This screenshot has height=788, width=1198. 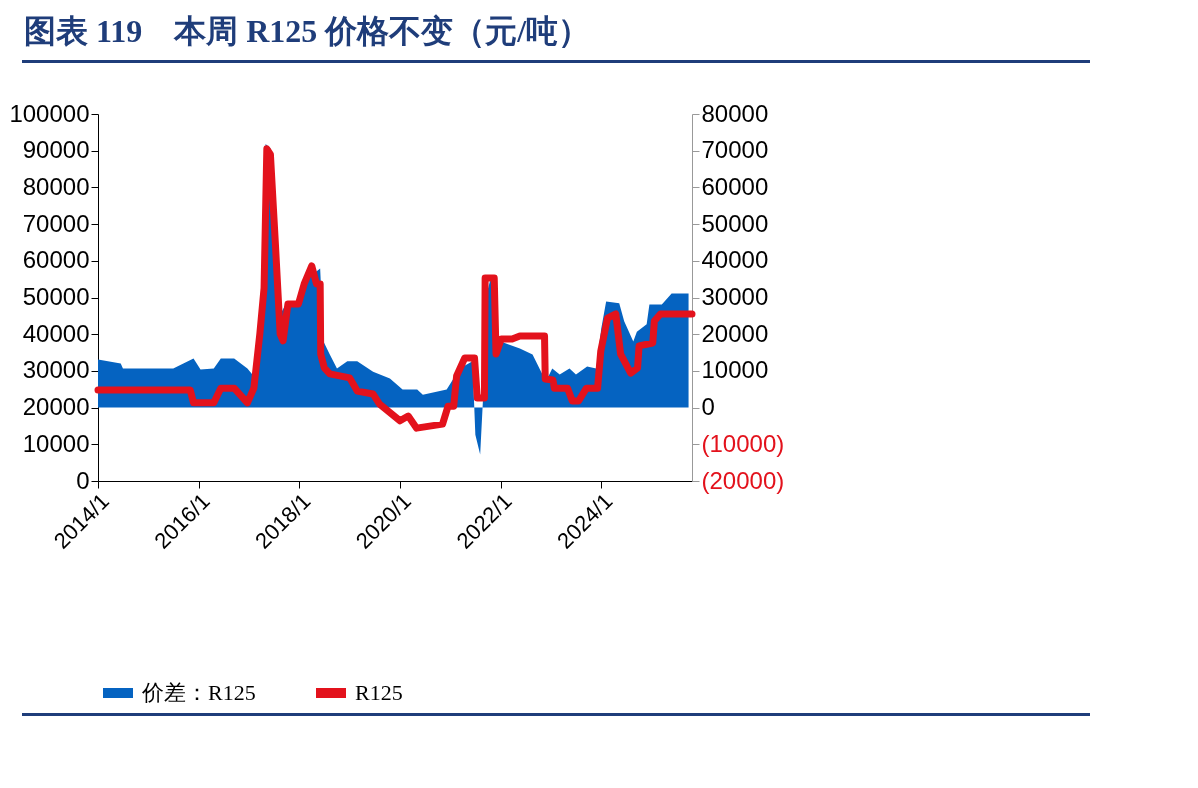 What do you see at coordinates (735, 150) in the screenshot?
I see `y2-tick-label: 70000` at bounding box center [735, 150].